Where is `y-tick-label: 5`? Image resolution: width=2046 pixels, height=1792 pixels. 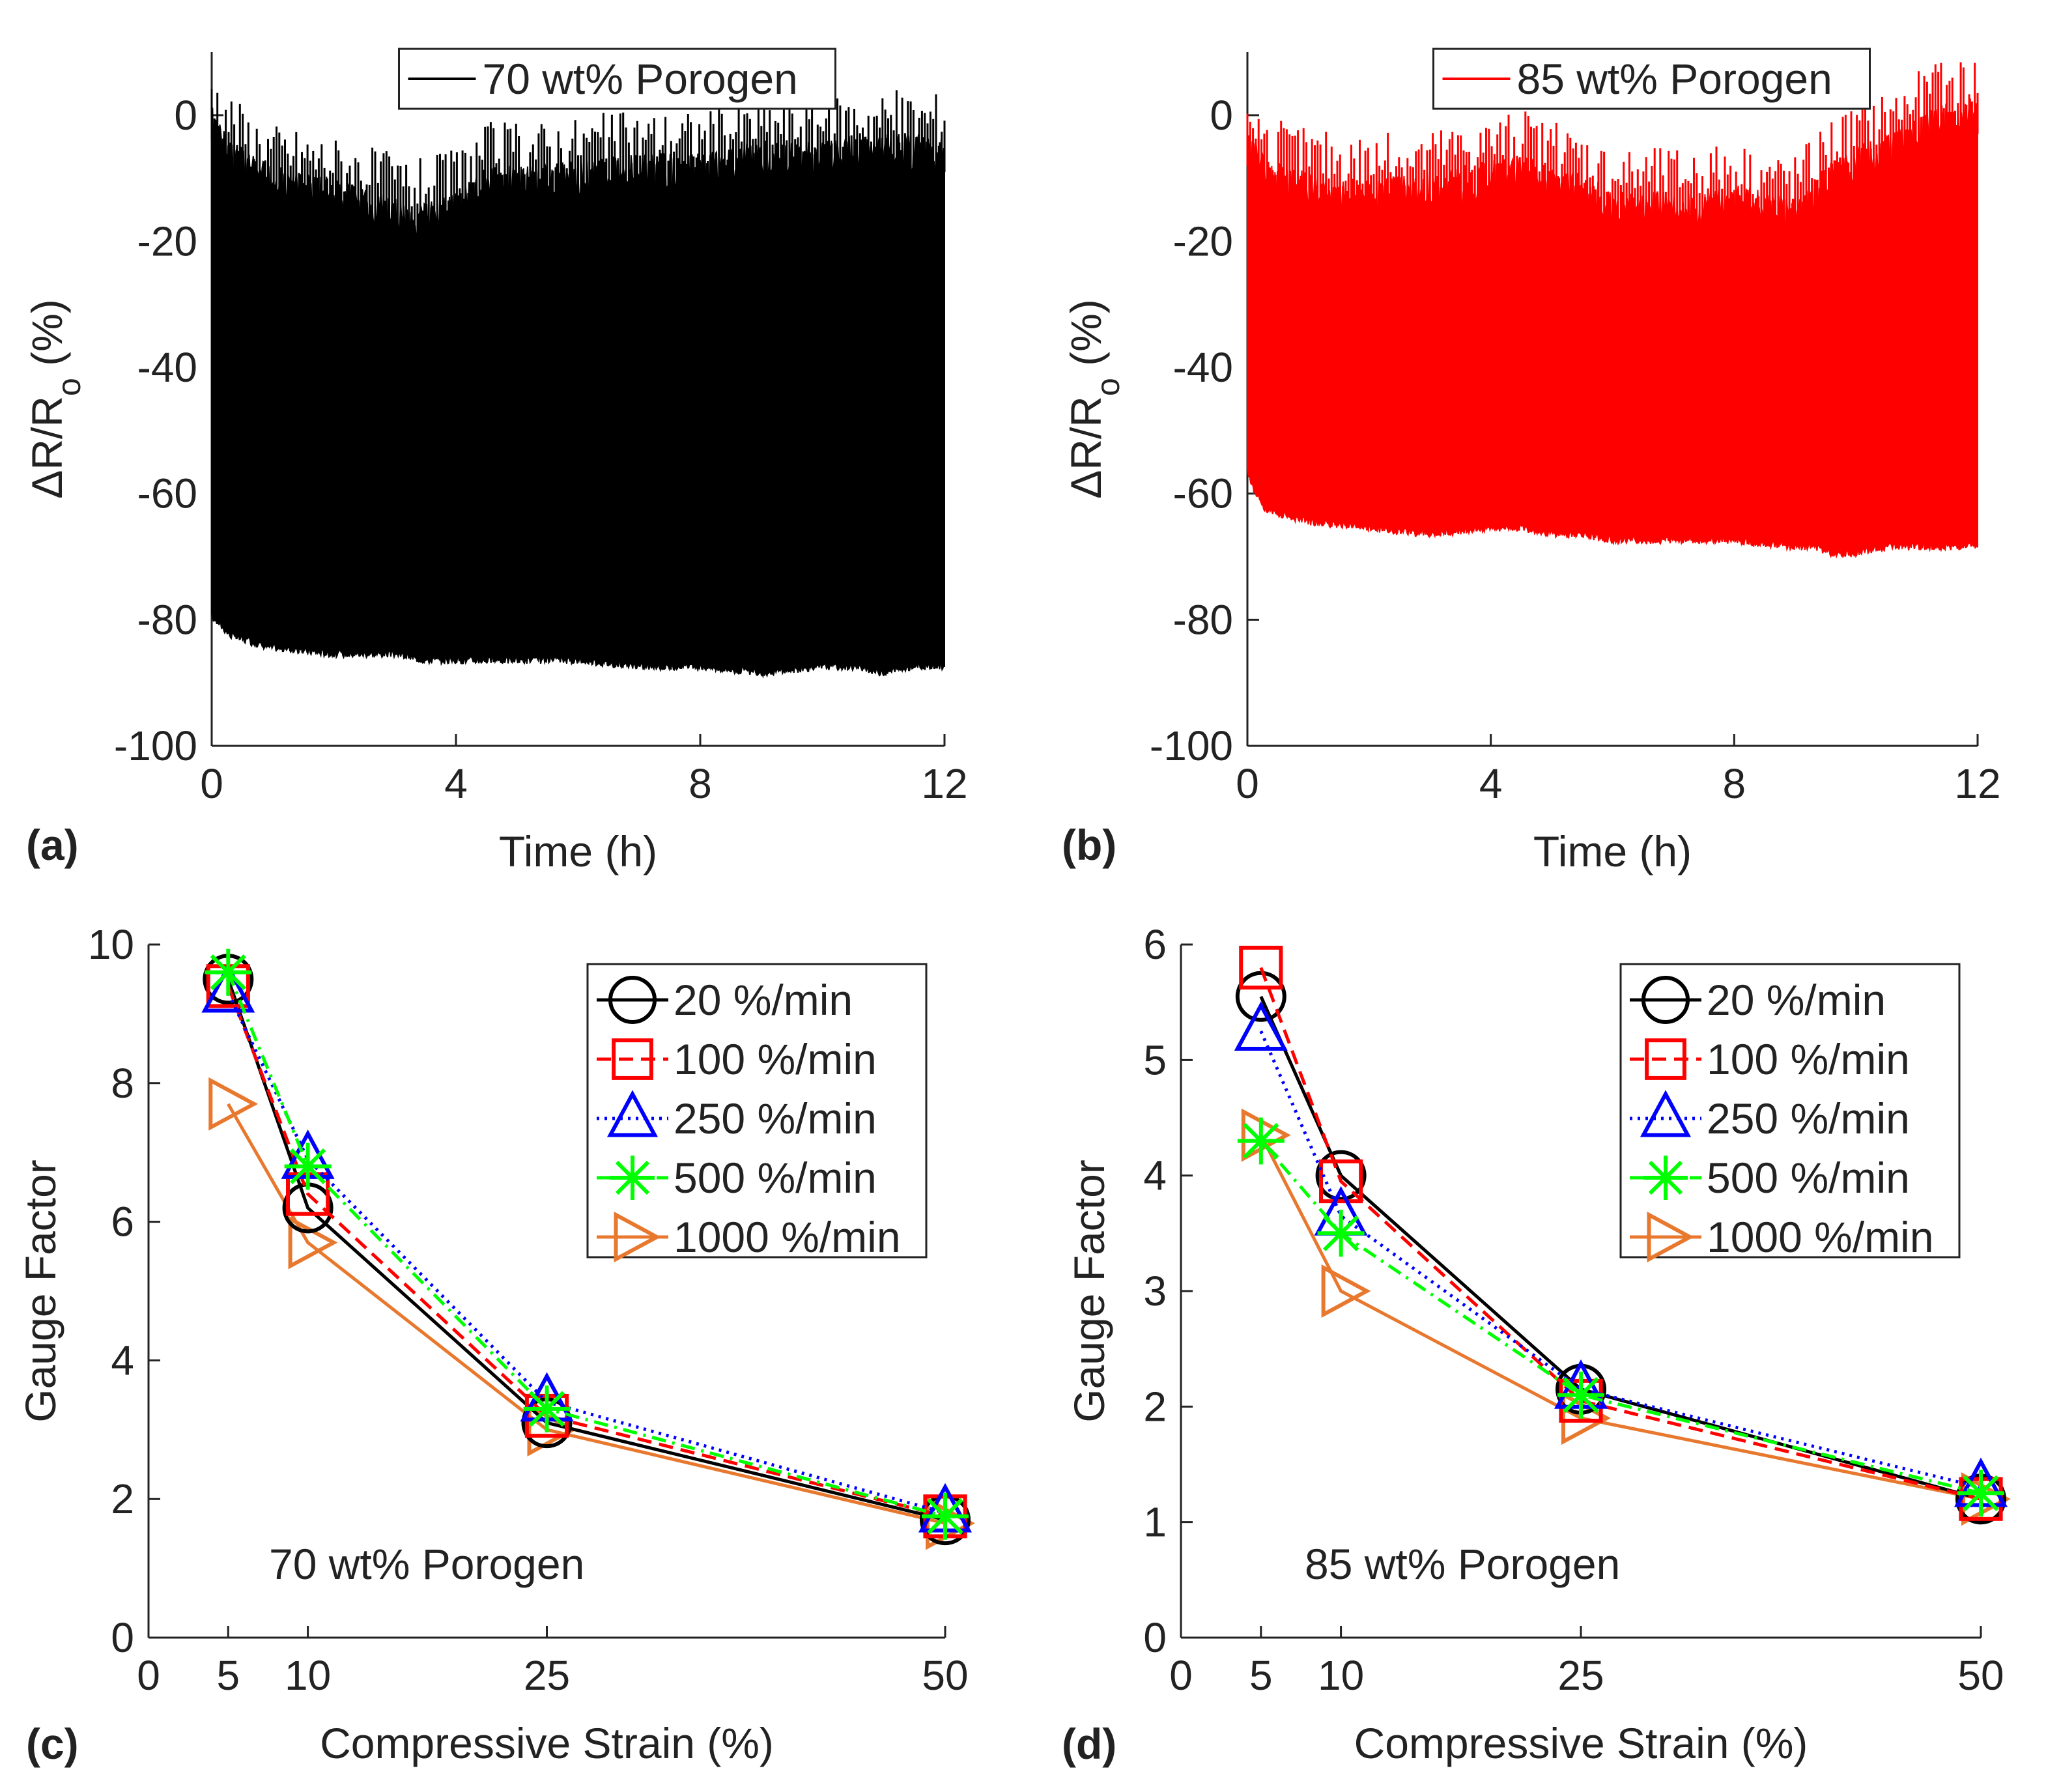
y-tick-label: 5 is located at coordinates (1155, 1059).